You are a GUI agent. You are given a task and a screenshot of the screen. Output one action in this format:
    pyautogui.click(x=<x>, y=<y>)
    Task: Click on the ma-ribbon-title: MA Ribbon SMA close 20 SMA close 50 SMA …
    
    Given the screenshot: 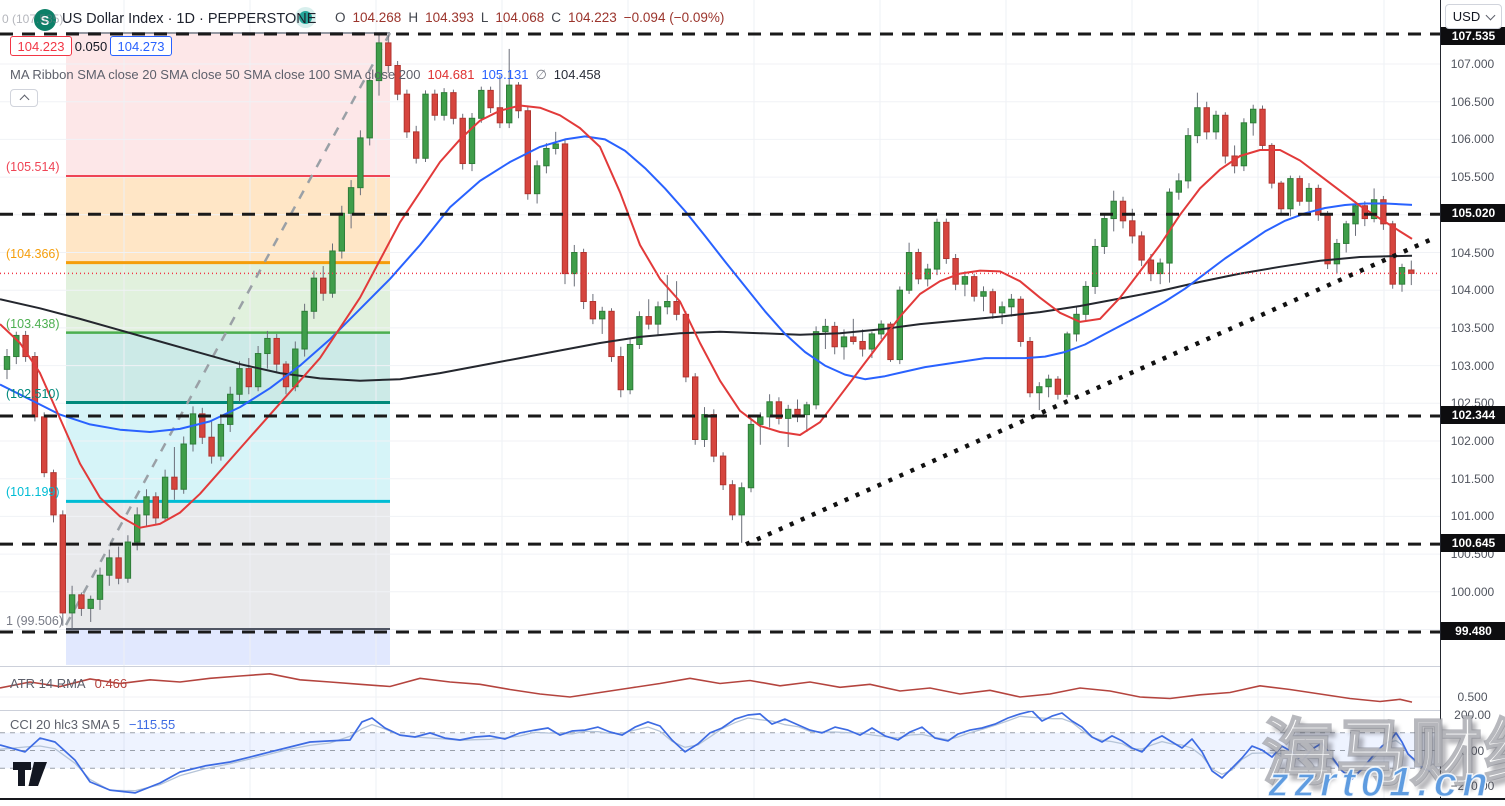 What is the action you would take?
    pyautogui.click(x=215, y=74)
    